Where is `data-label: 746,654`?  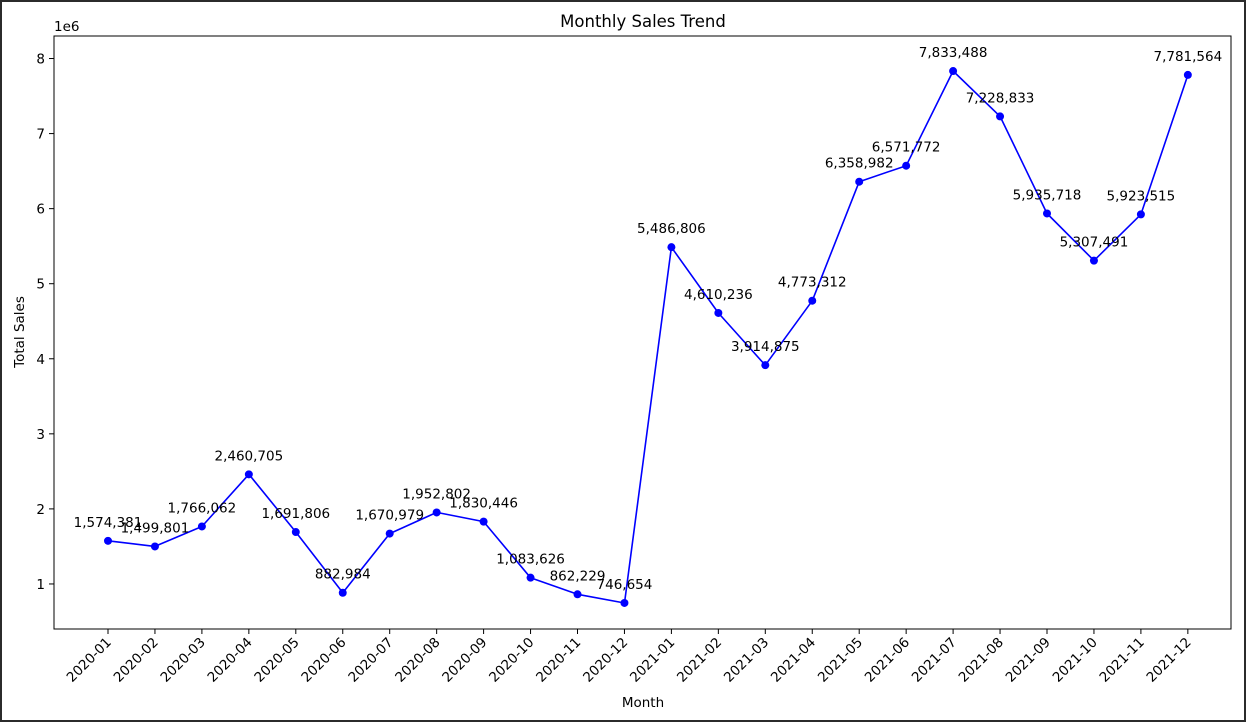
data-label: 746,654 is located at coordinates (625, 585).